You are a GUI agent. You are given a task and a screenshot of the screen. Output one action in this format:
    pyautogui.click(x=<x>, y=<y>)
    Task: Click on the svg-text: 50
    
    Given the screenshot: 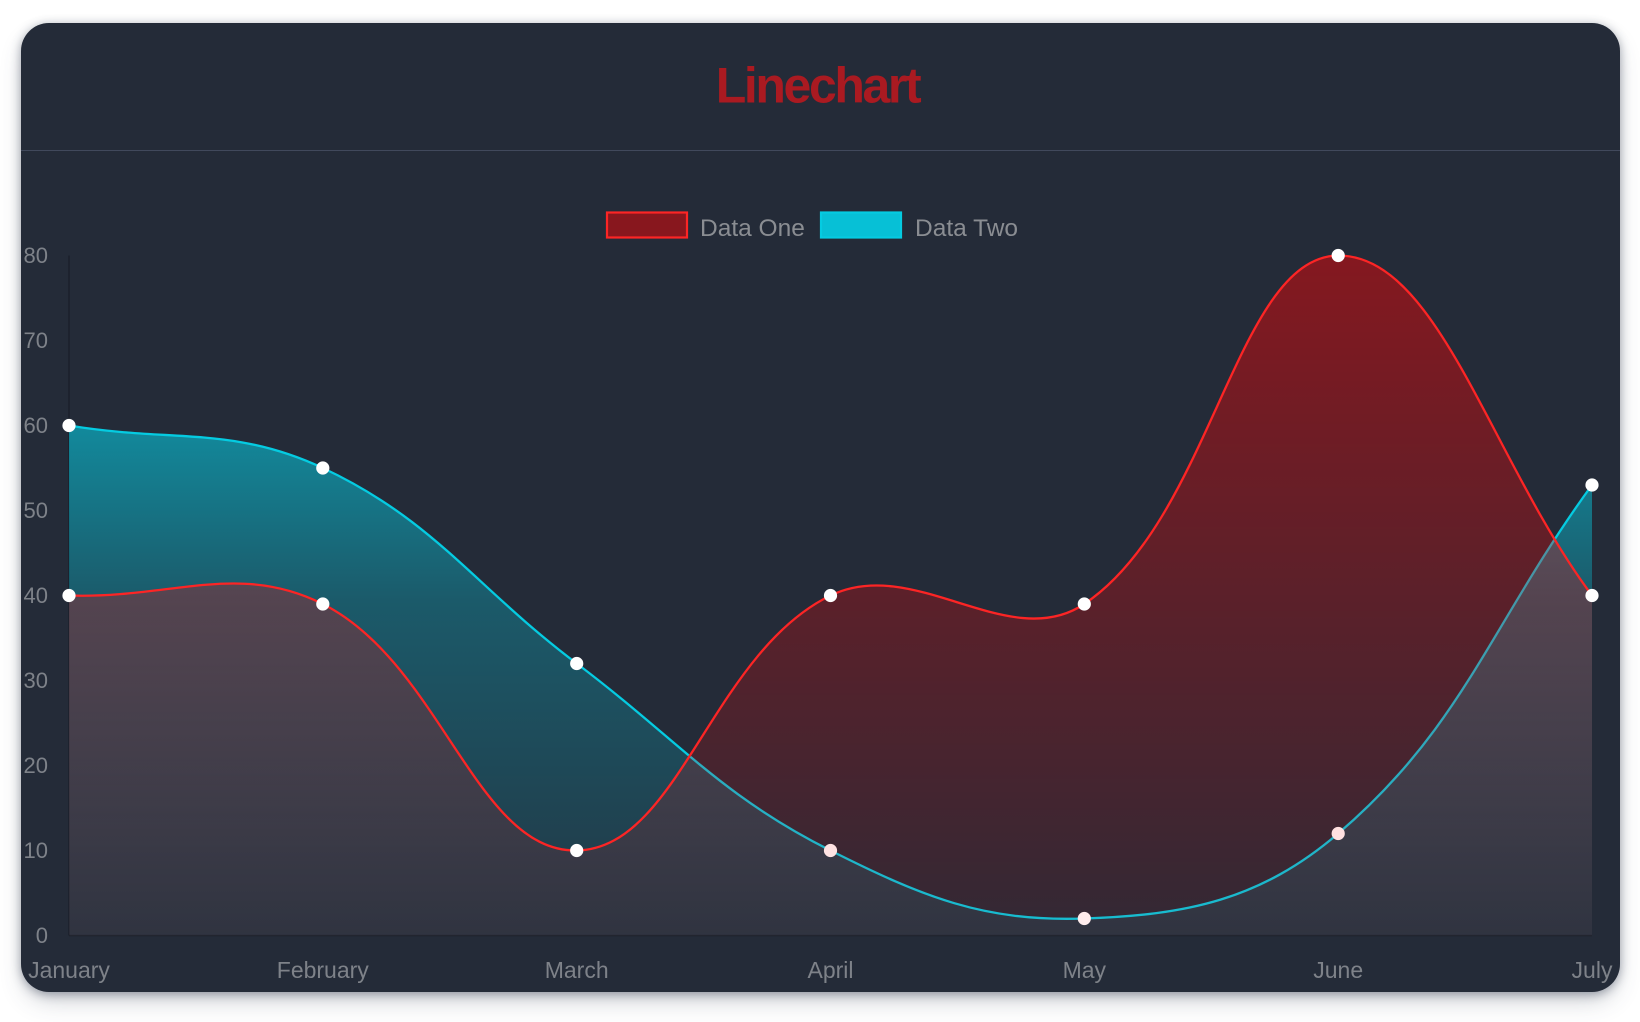 What is the action you would take?
    pyautogui.click(x=36, y=510)
    